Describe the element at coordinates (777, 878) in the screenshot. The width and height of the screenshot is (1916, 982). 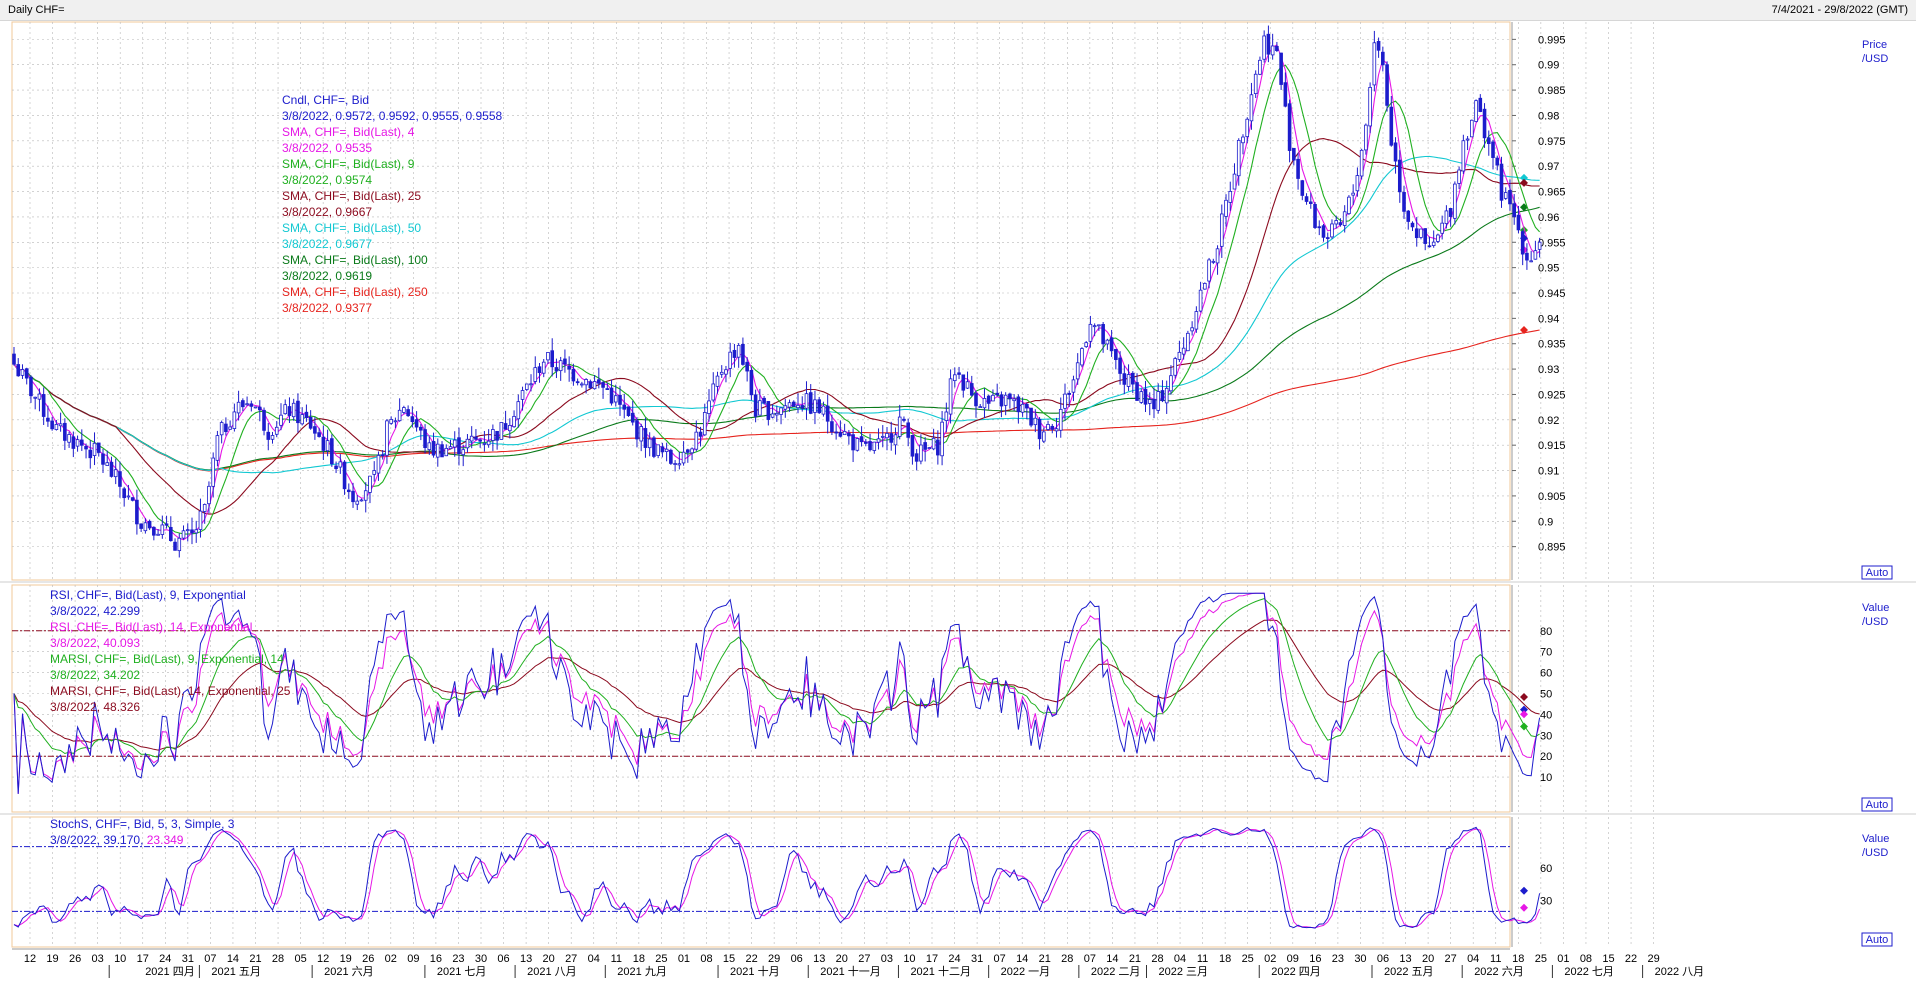
I see `stoch-d-line` at that location.